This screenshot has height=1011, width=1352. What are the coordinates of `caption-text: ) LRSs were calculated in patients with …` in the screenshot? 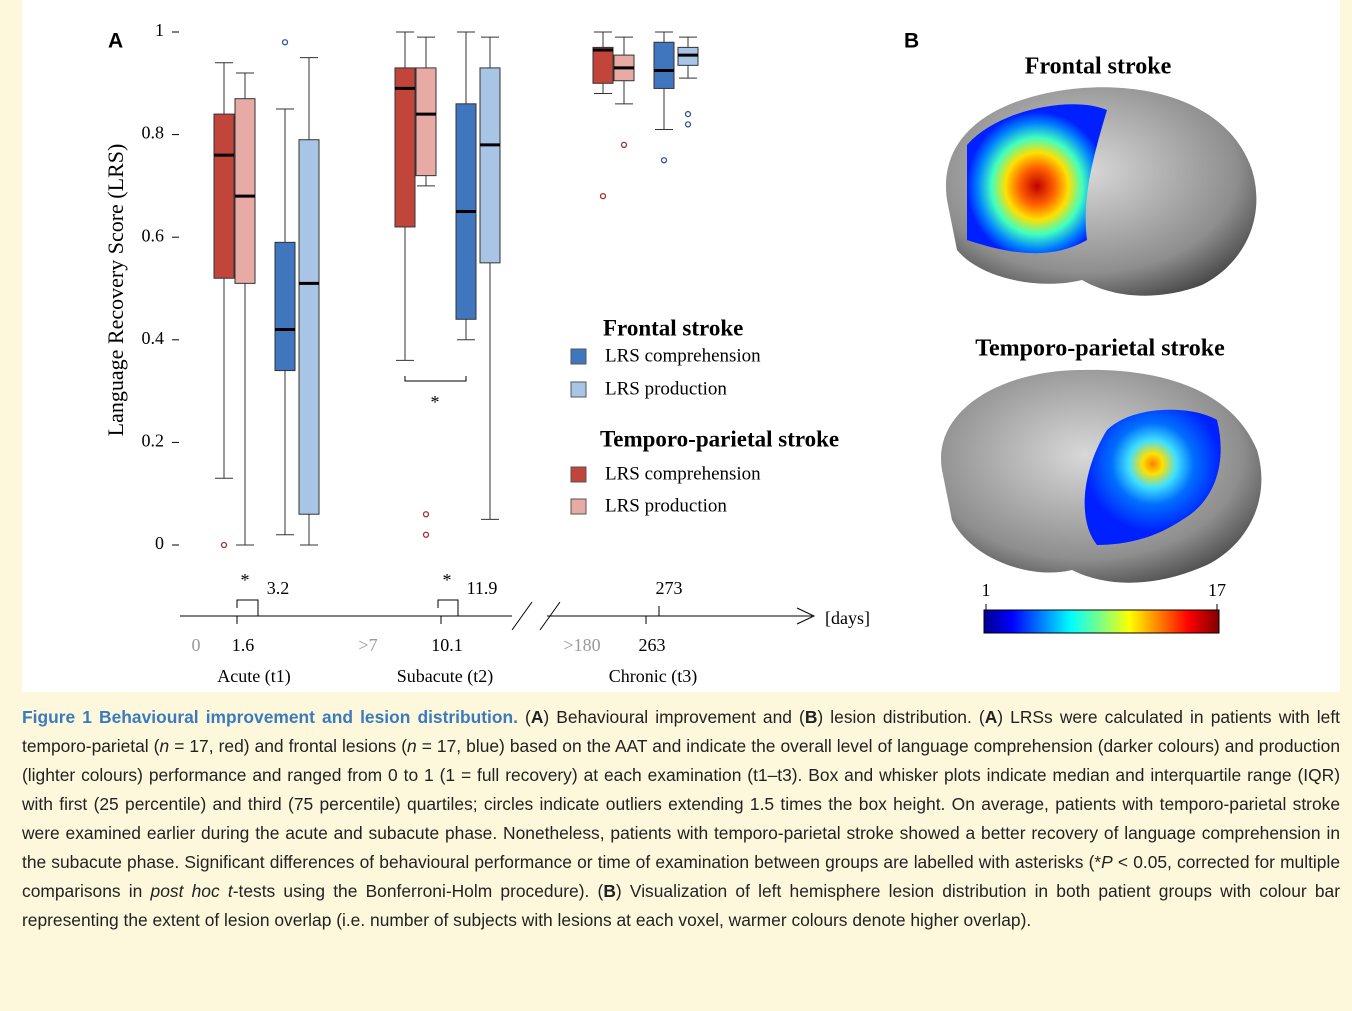 It's located at (681, 731).